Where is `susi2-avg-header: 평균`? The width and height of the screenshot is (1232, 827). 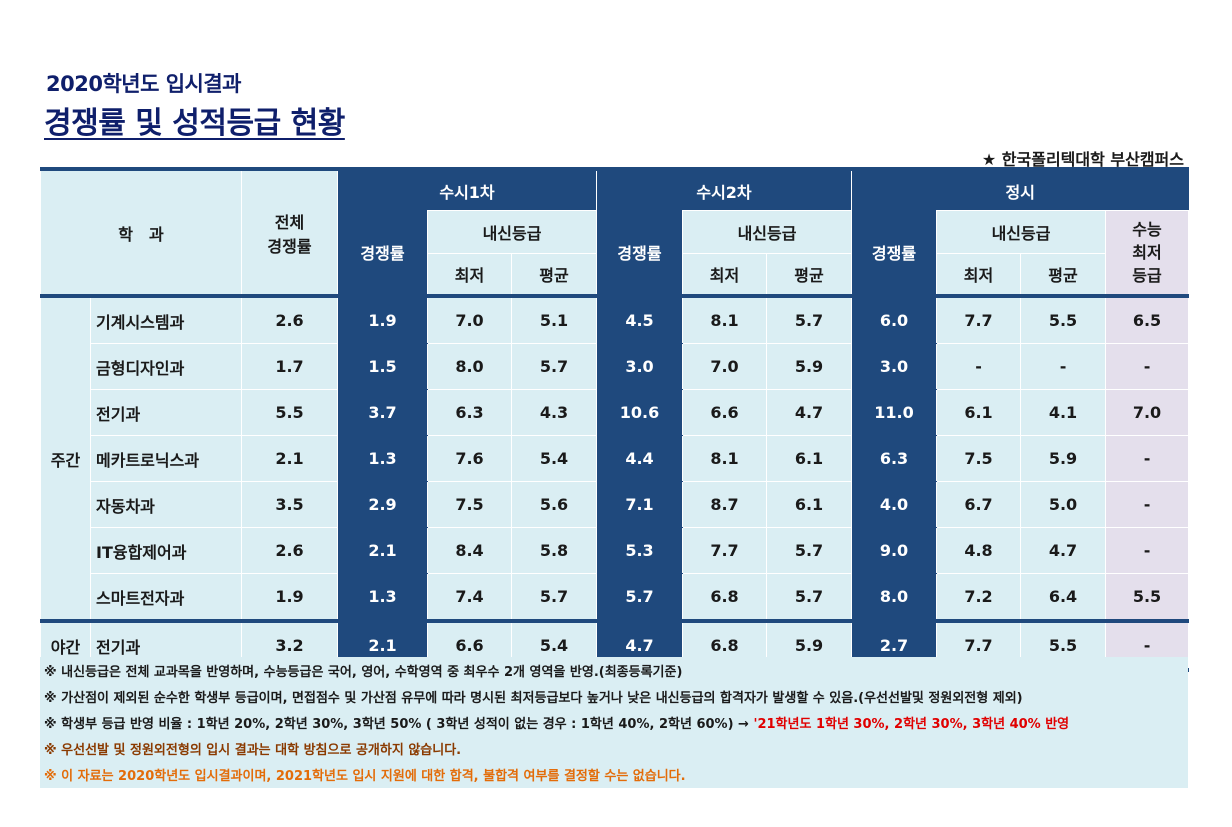 susi2-avg-header: 평균 is located at coordinates (809, 275).